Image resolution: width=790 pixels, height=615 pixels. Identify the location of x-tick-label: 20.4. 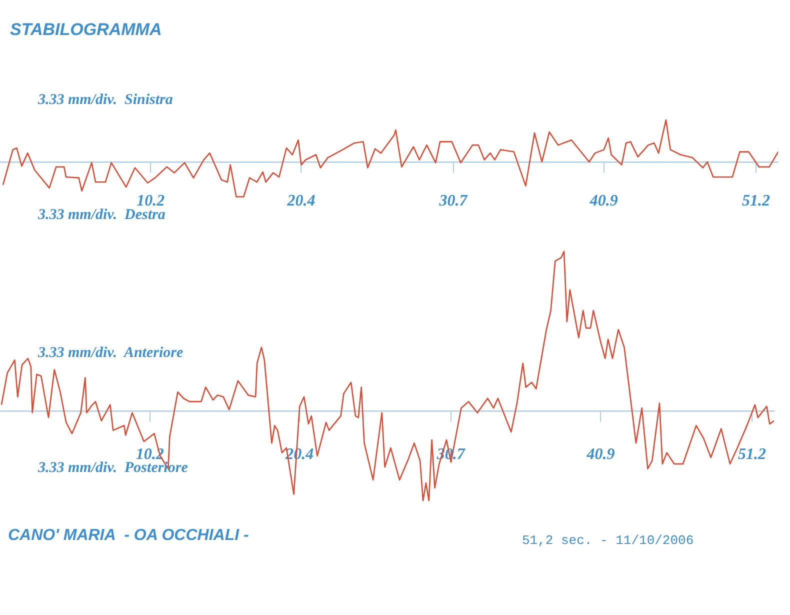
(301, 201).